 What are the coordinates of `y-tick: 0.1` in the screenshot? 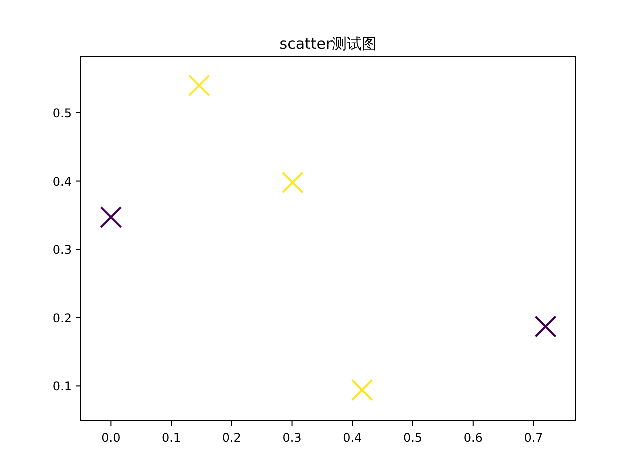 It's located at (62, 387).